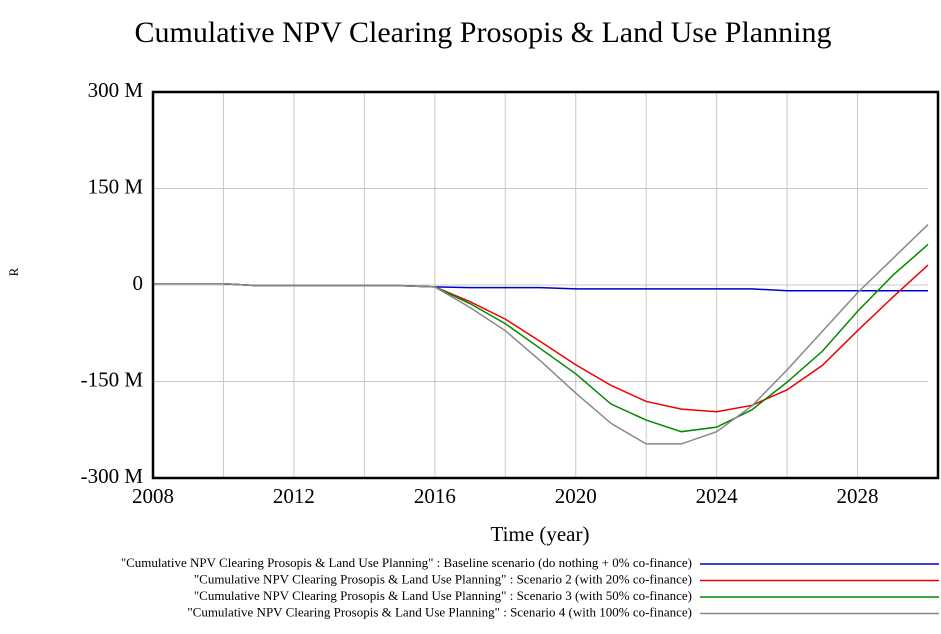 The image size is (941, 634). What do you see at coordinates (294, 496) in the screenshot?
I see `x-tick-label: 2012` at bounding box center [294, 496].